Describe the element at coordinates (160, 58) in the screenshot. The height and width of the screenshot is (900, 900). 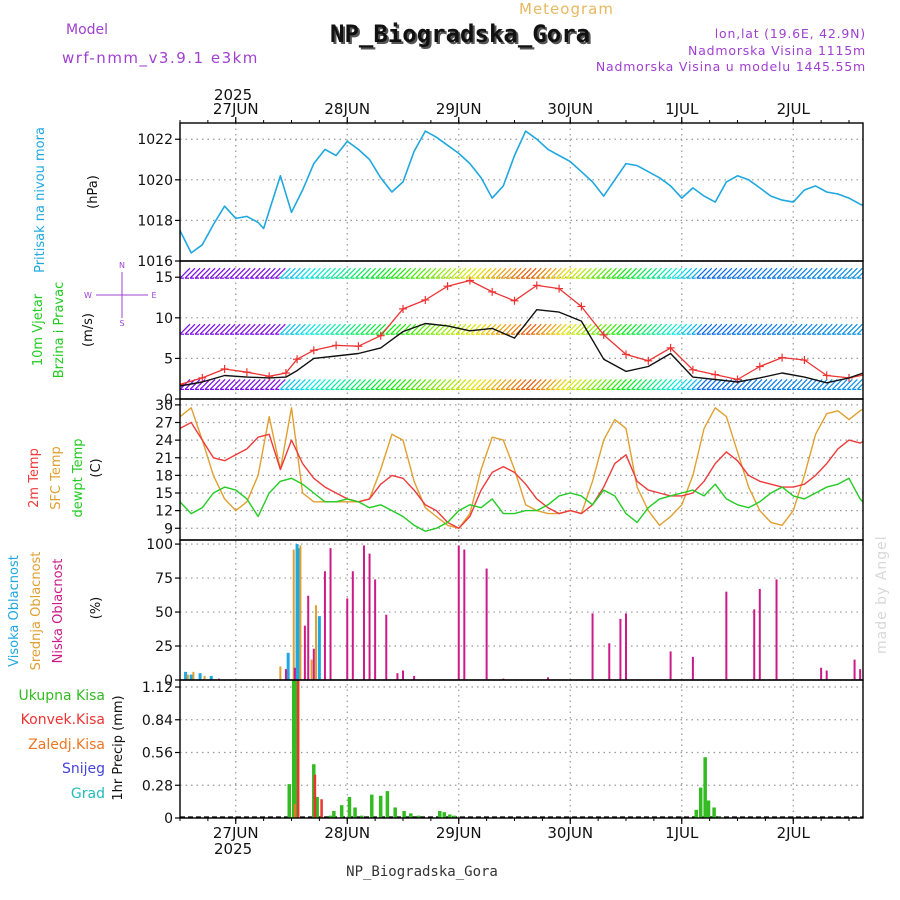
I see `model-name: wrf-nmm_v3.9.1 e3km` at that location.